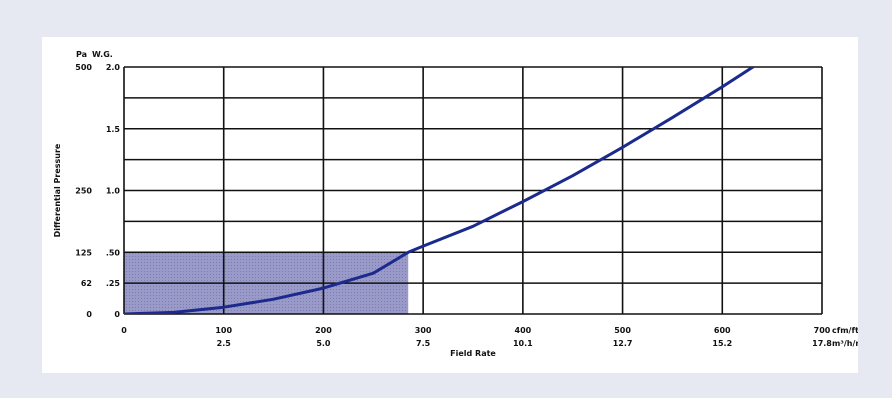 This screenshot has width=892, height=398. I want to click on x-tick-label-bottom: 5.0, so click(323, 343).